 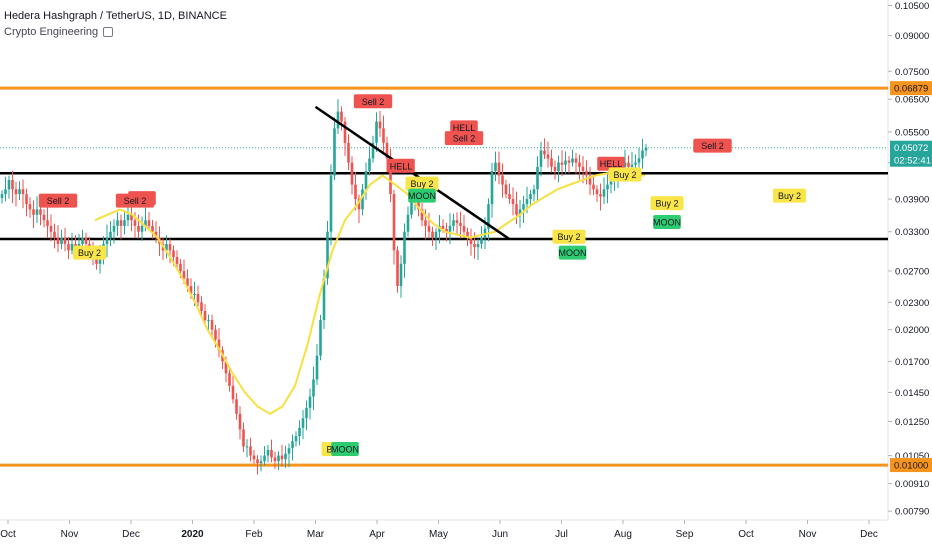 What do you see at coordinates (912, 422) in the screenshot?
I see `y-tick-label: 0.01250` at bounding box center [912, 422].